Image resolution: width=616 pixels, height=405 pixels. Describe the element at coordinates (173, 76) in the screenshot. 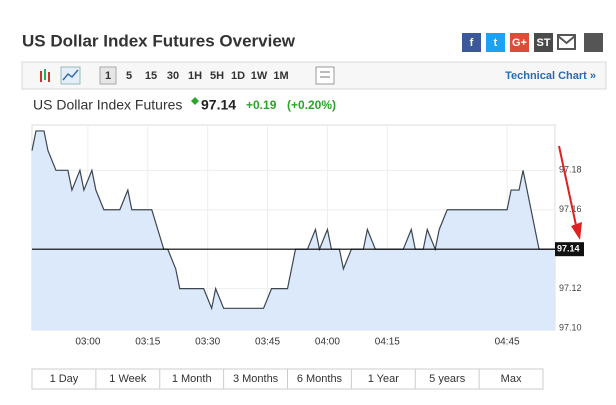

I see `interval-button: 30` at that location.